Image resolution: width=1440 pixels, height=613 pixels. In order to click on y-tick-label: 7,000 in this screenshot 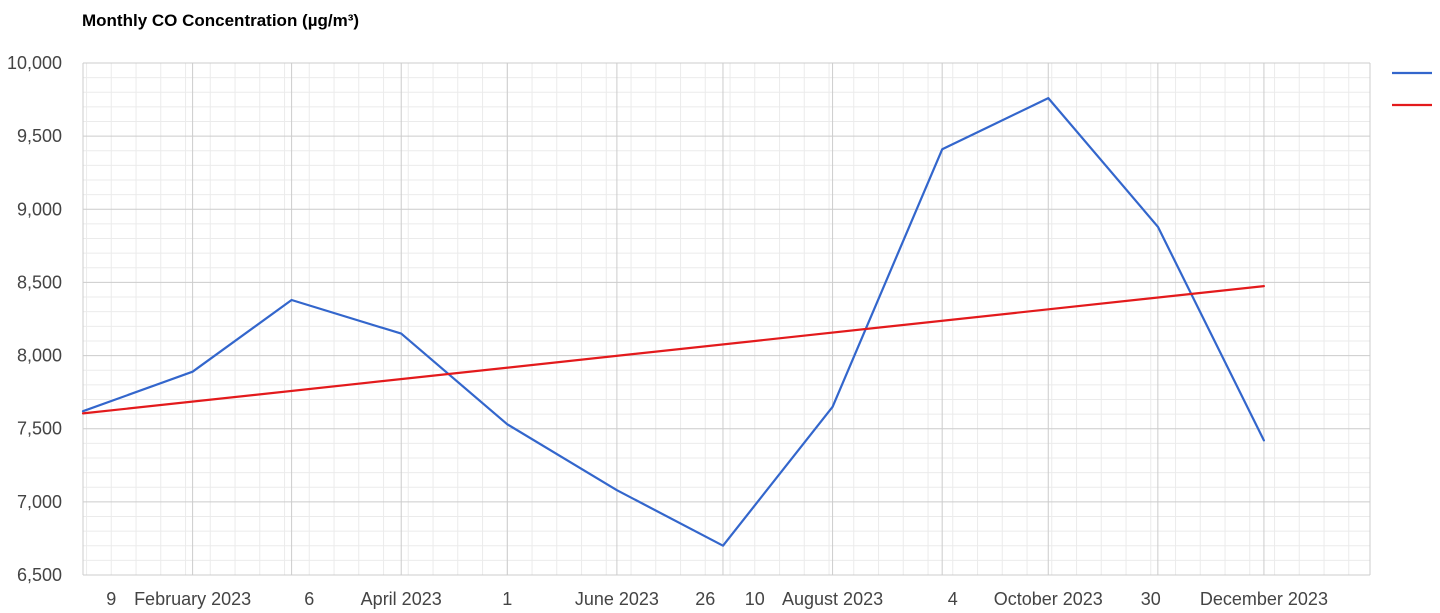, I will do `click(39, 502)`.